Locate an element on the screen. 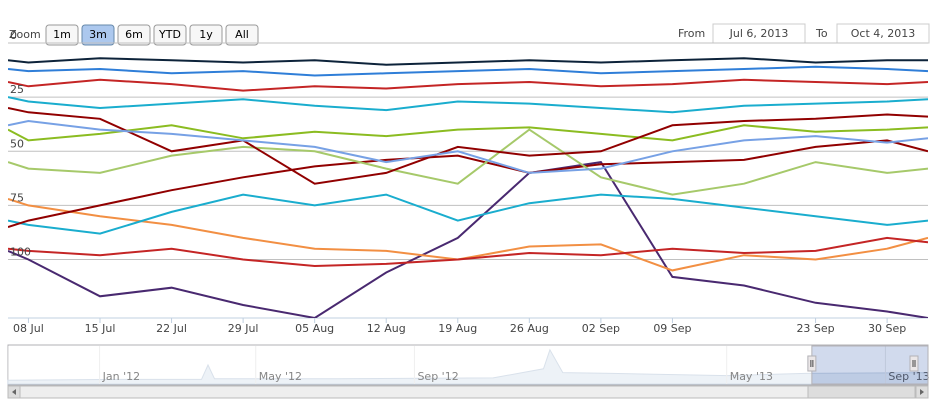 The image size is (948, 414). range-button: 6m is located at coordinates (134, 35).